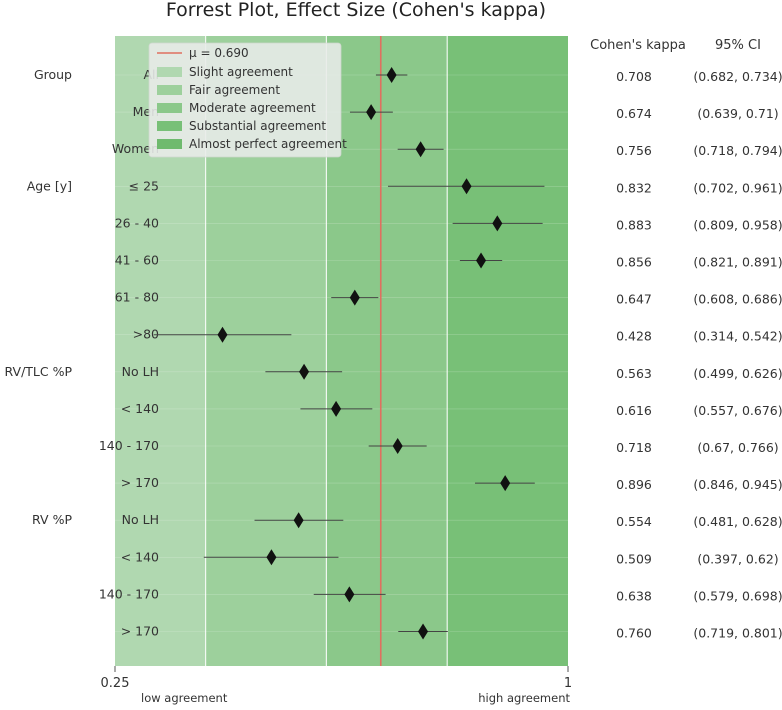  Describe the element at coordinates (257, 126) in the screenshot. I see `legend-label: Substantial agreement` at that location.